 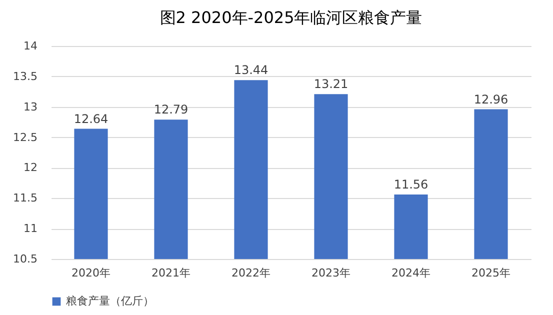 What do you see at coordinates (251, 70) in the screenshot?
I see `data-label: 13.44` at bounding box center [251, 70].